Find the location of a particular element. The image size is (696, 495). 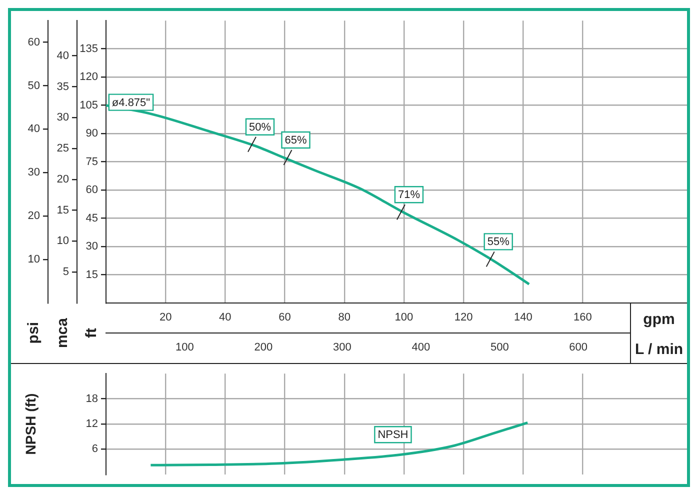

annotation: 55% is located at coordinates (498, 242).